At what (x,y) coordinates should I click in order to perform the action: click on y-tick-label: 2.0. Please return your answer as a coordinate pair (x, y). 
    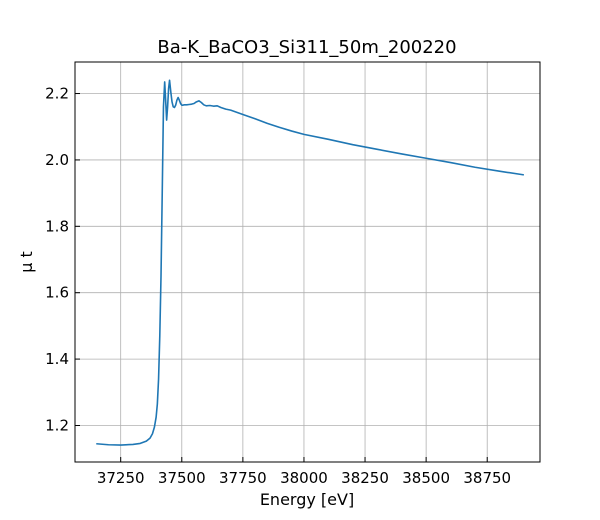
    Looking at the image, I should click on (57, 160).